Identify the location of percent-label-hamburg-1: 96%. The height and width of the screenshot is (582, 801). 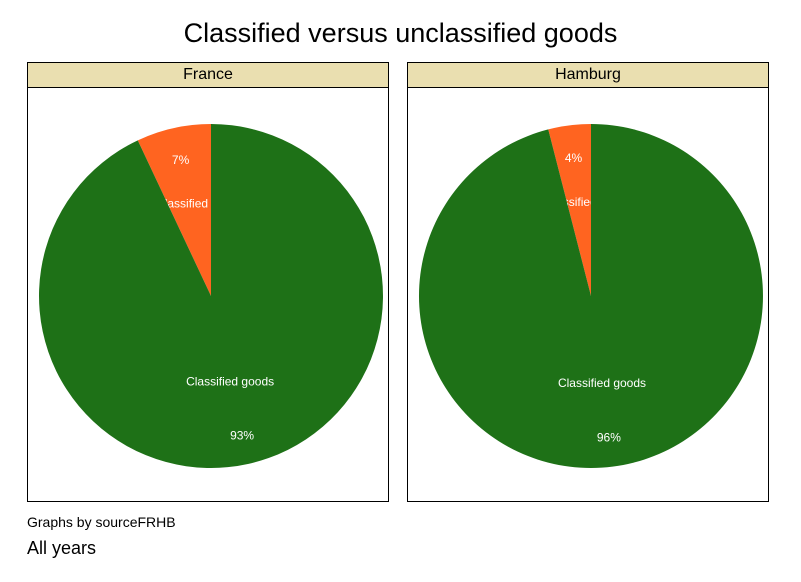
(609, 438).